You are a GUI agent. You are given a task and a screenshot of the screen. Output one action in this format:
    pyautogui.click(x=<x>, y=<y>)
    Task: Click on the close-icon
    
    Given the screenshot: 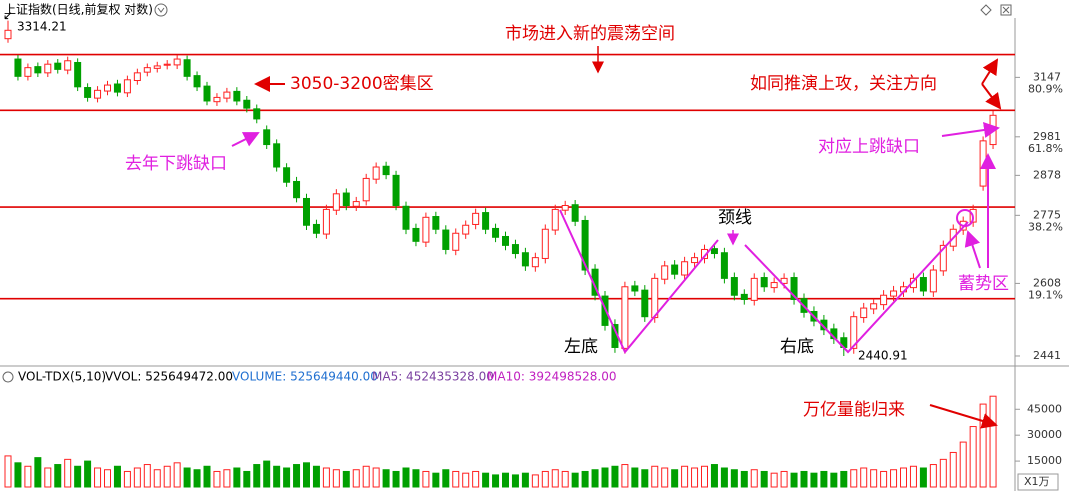 What is the action you would take?
    pyautogui.click(x=1006, y=10)
    